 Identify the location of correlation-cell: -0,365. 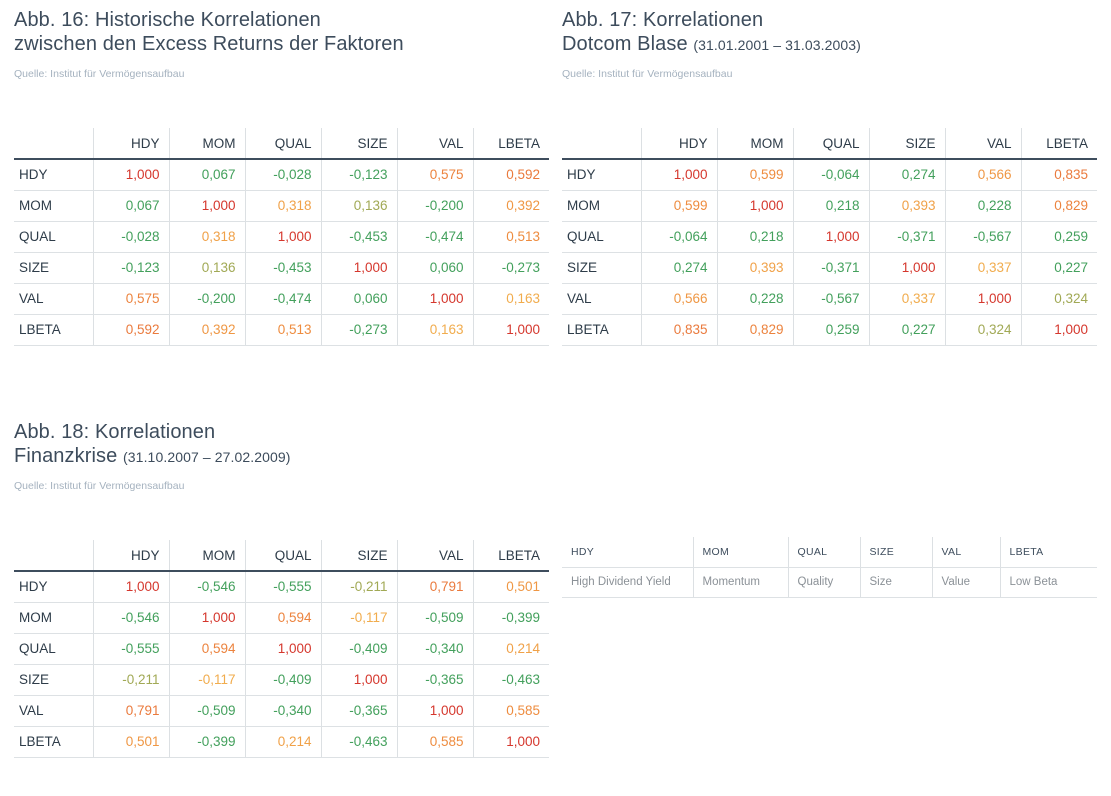
(358, 711).